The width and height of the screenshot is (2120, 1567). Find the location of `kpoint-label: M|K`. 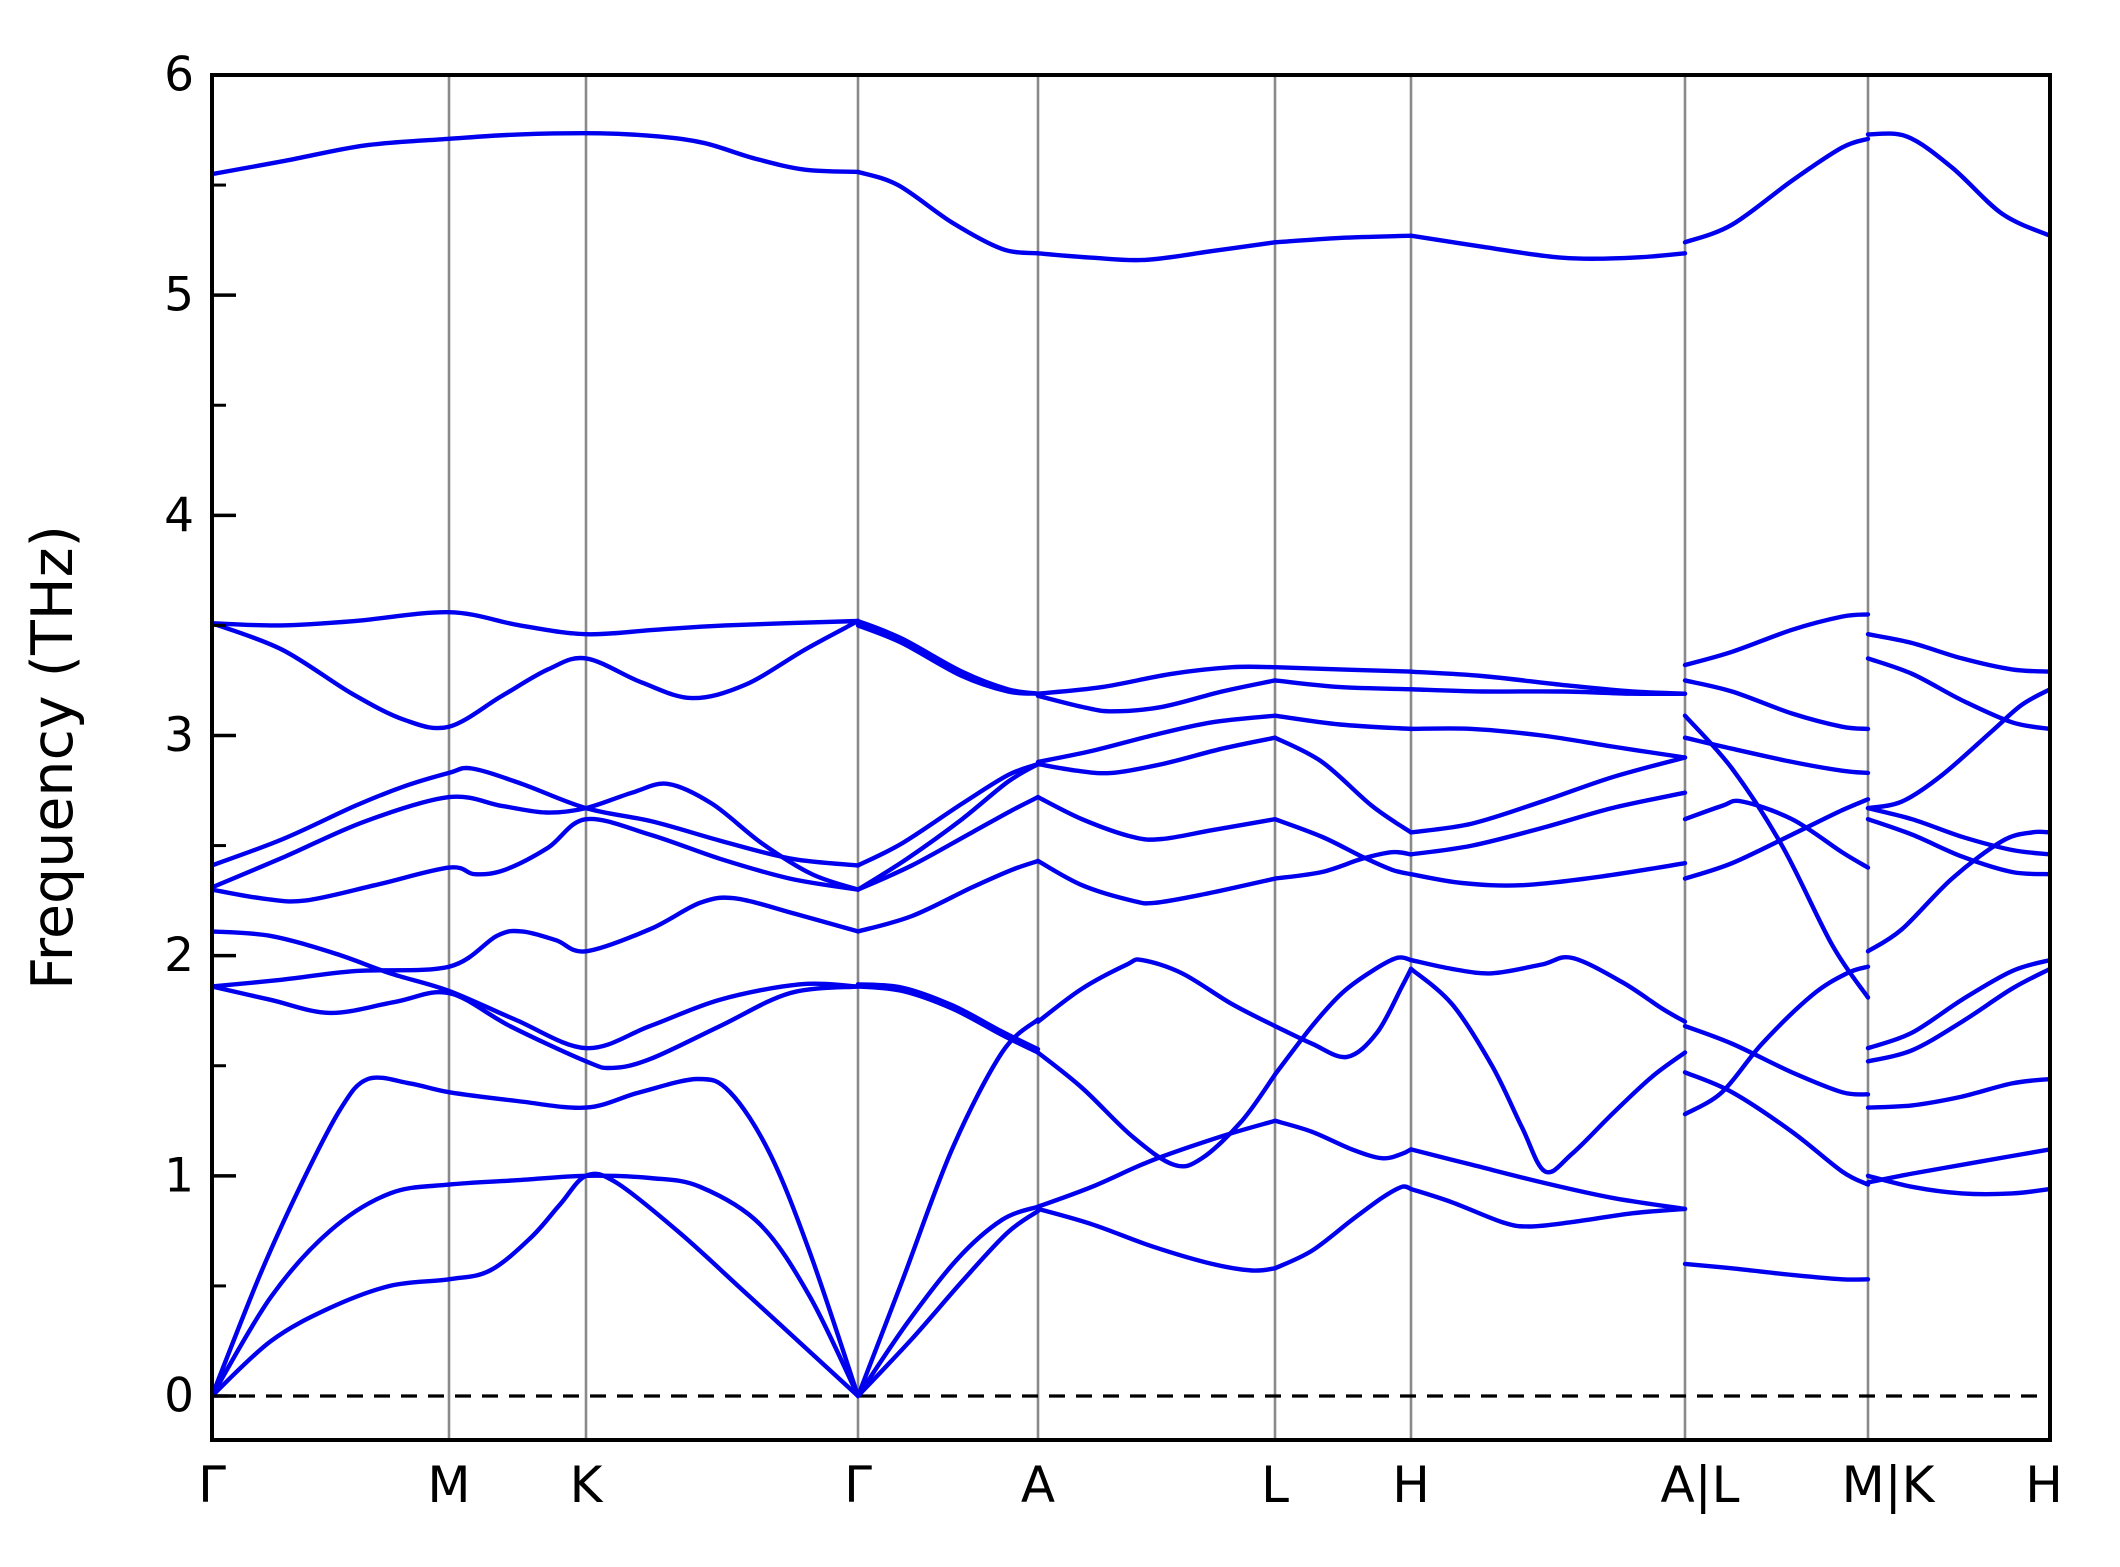

kpoint-label: M|K is located at coordinates (1889, 1485).